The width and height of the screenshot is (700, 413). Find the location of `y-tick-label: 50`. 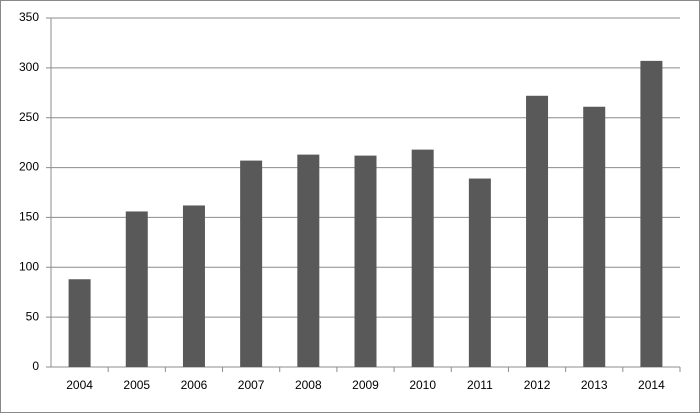

y-tick-label: 50 is located at coordinates (33, 316).